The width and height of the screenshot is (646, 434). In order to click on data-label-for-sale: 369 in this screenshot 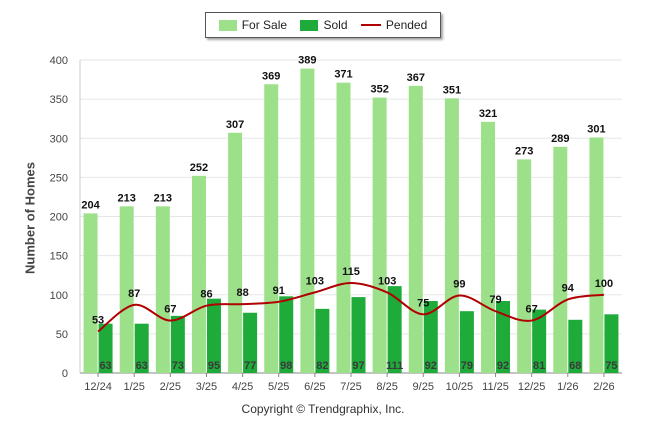, I will do `click(271, 76)`.